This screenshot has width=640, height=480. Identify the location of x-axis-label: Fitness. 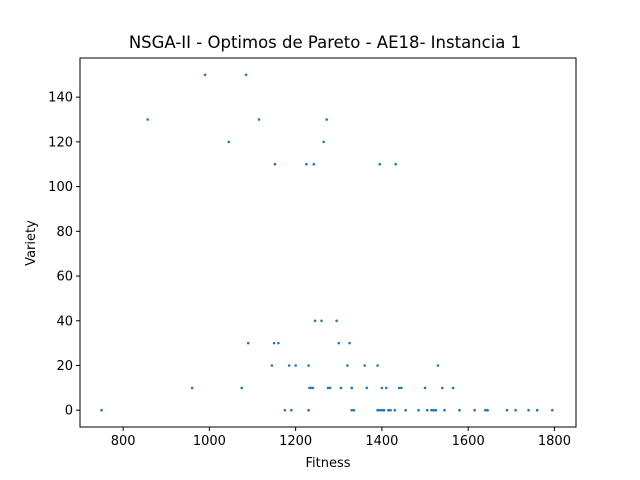
(327, 463).